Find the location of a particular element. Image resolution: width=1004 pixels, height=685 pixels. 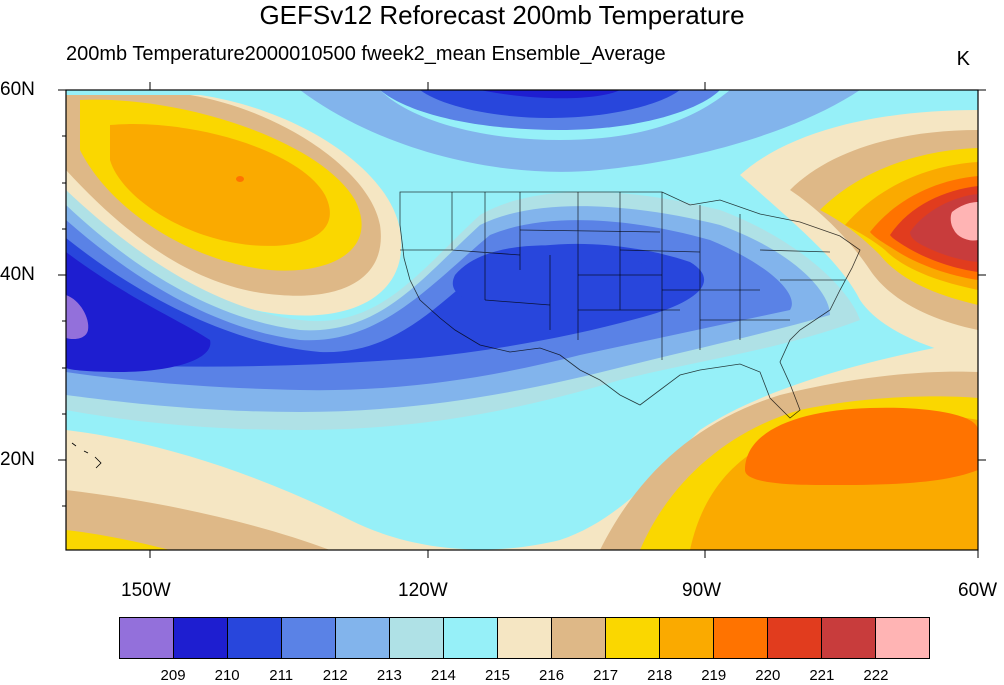

colorbar is located at coordinates (524, 638).